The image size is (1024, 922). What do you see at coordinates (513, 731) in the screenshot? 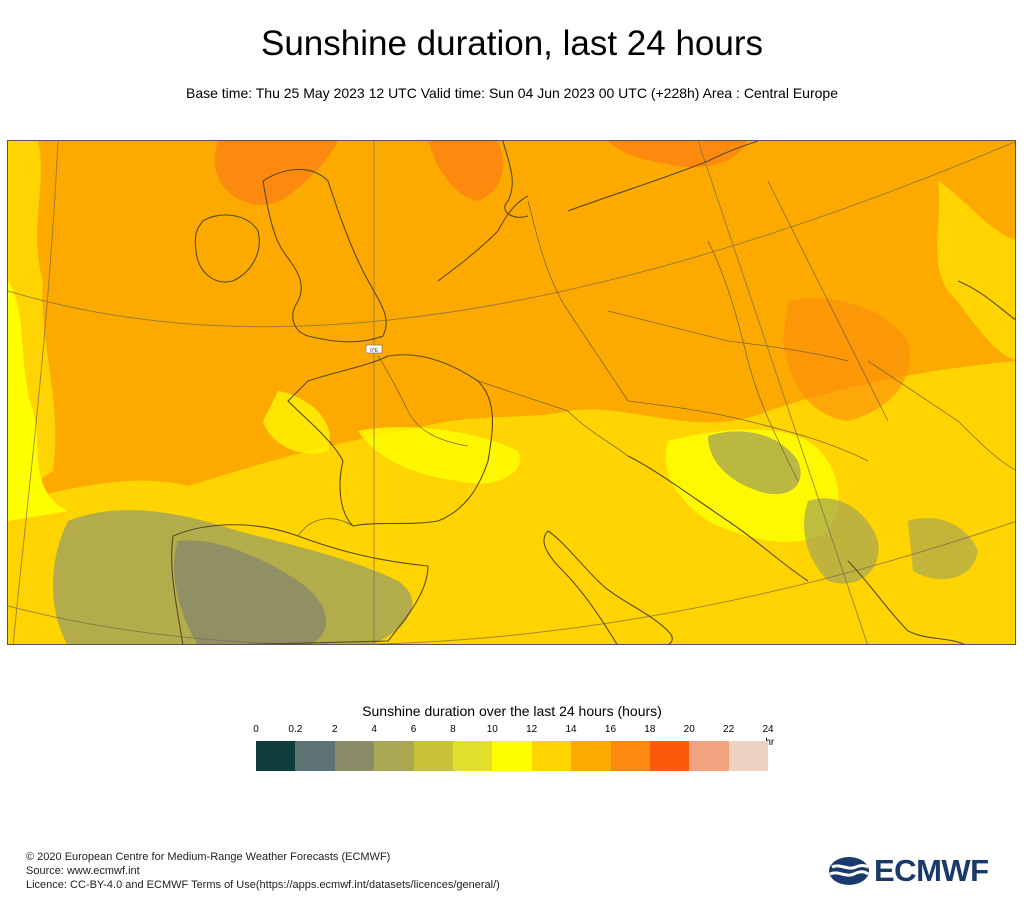
I see `legend-ticks: 0 0.2 2 4 6 8 10 12 14 16 18 20 22 24` at bounding box center [513, 731].